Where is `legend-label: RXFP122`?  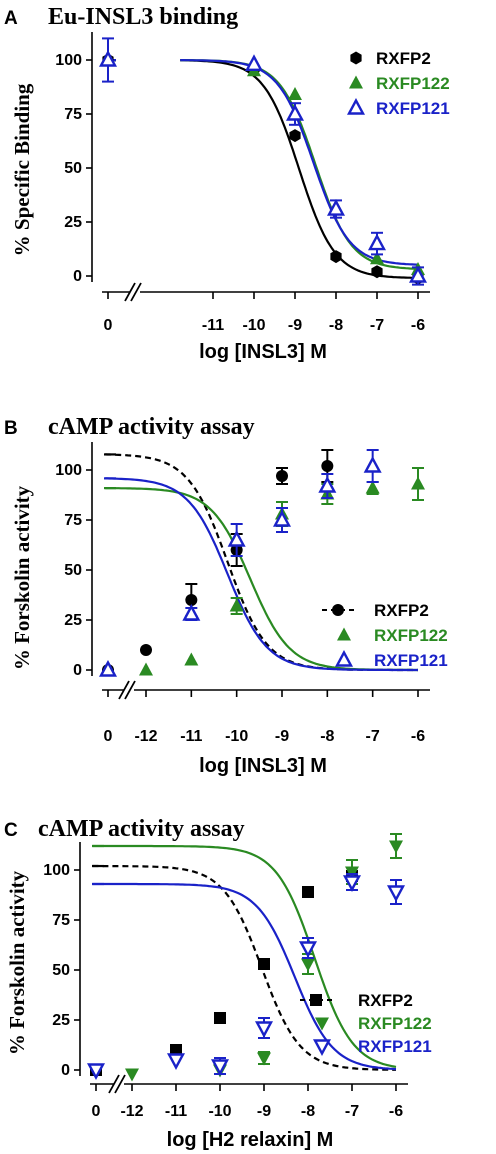
legend-label: RXFP122 is located at coordinates (411, 635).